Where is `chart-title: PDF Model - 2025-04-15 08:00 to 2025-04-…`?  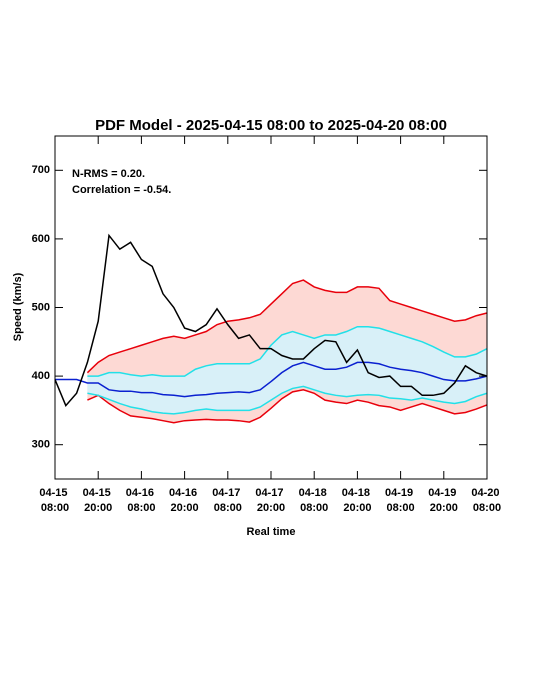 chart-title: PDF Model - 2025-04-15 08:00 to 2025-04-… is located at coordinates (271, 125).